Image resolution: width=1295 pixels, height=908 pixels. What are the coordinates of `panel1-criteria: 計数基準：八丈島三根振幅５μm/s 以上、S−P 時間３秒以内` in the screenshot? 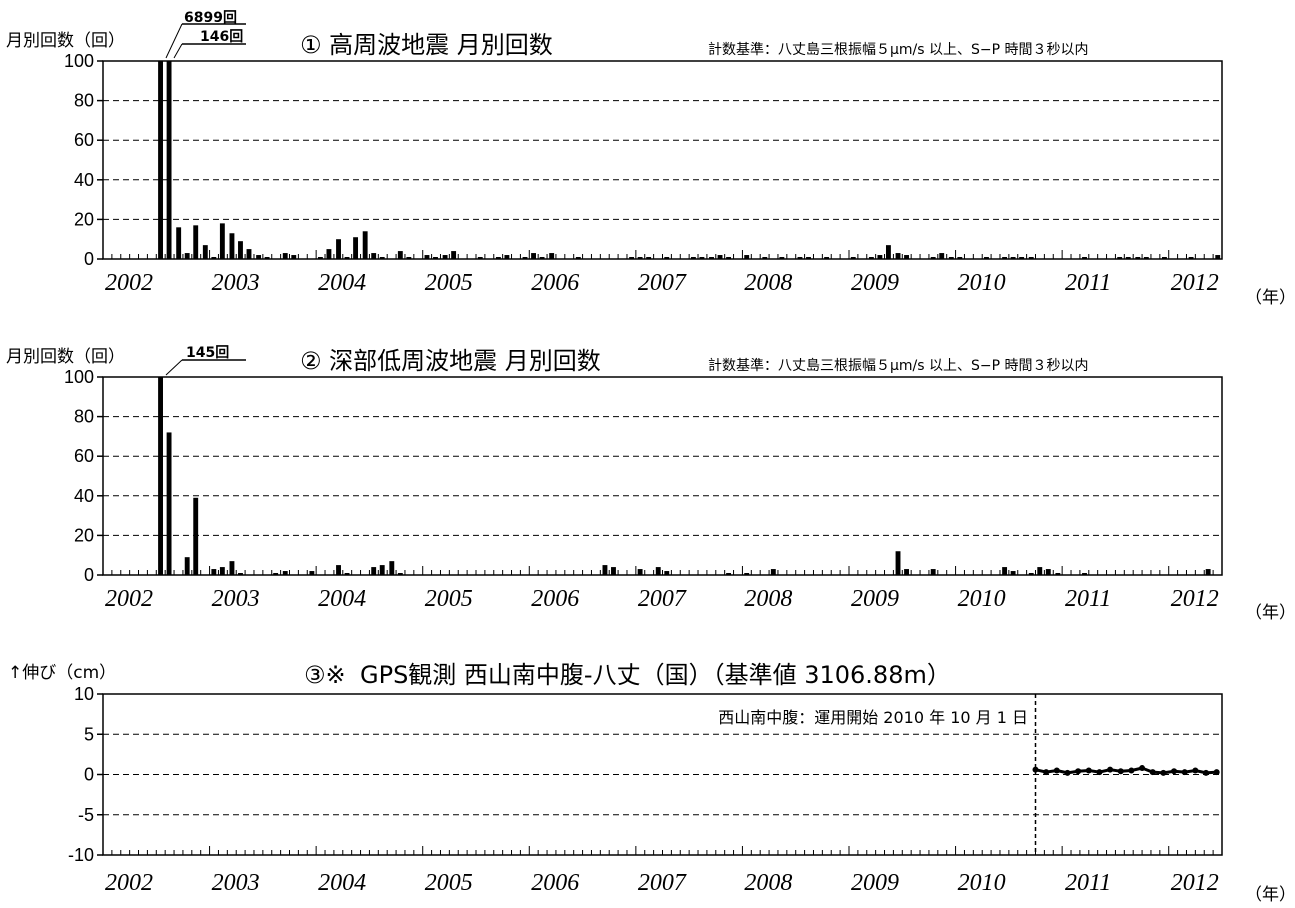 It's located at (898, 49).